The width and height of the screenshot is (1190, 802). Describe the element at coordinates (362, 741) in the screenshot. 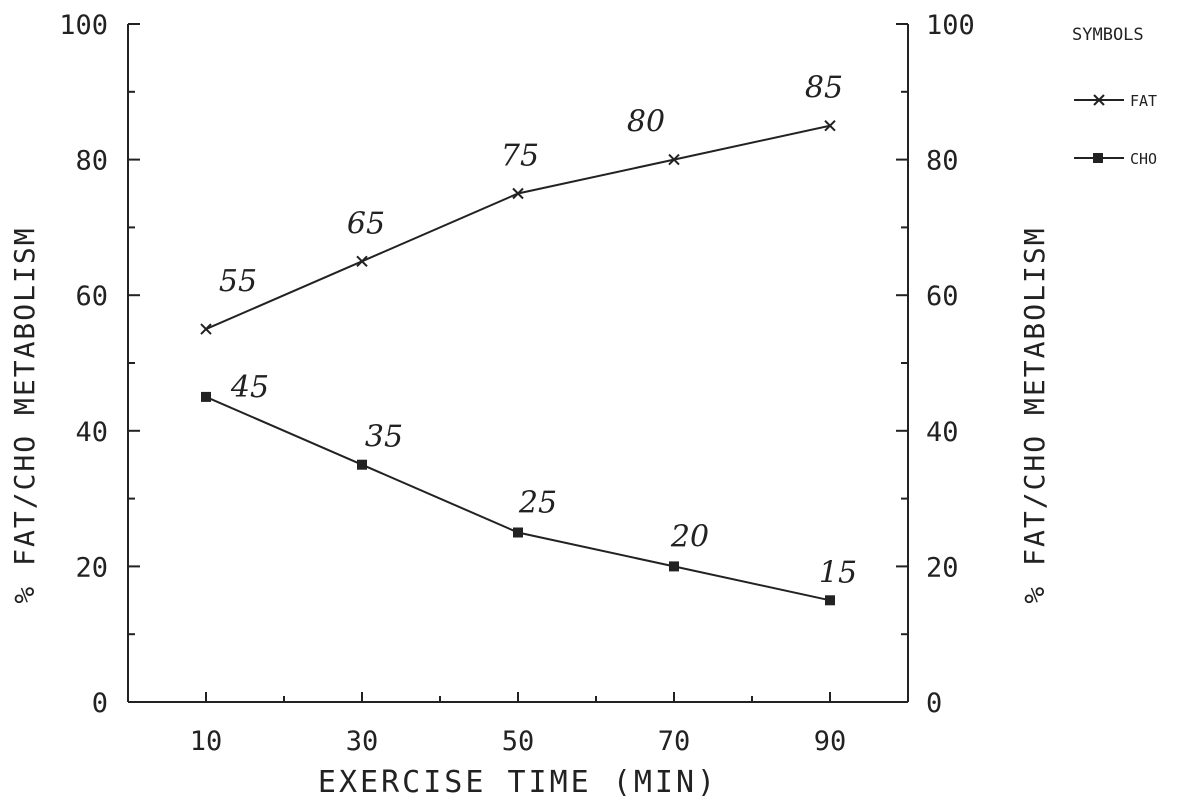

I see `x-tick-label: 30` at that location.